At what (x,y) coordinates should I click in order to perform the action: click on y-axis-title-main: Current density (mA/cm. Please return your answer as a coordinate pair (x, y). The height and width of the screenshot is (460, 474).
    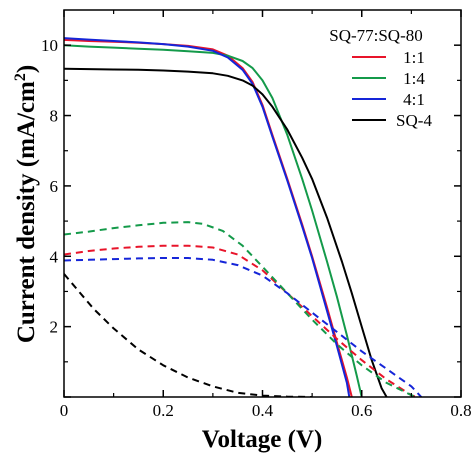
    Looking at the image, I should click on (26, 212).